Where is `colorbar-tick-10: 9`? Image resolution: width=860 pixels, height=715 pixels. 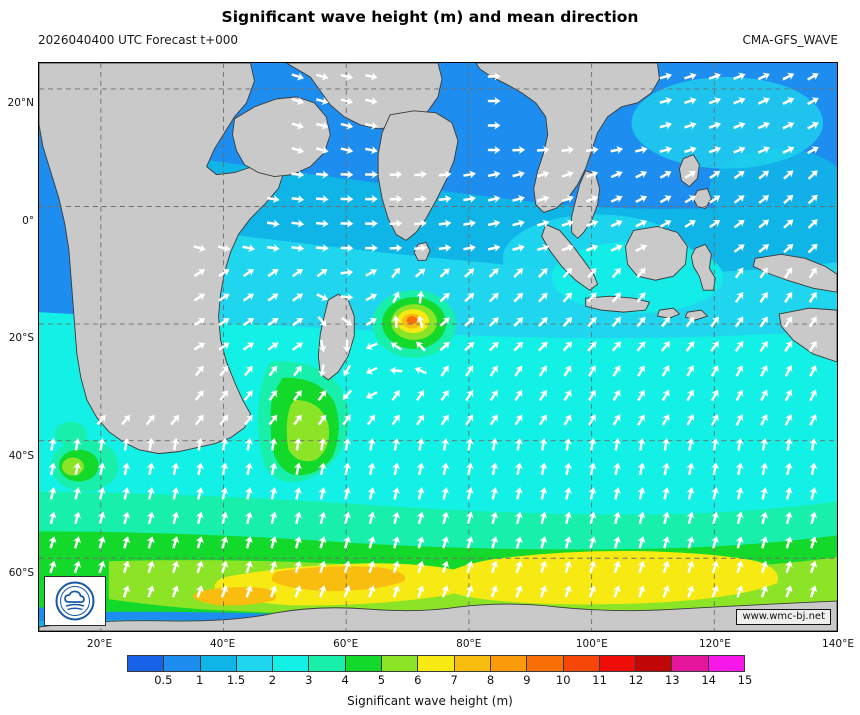
colorbar-tick-10: 9 is located at coordinates (527, 680).